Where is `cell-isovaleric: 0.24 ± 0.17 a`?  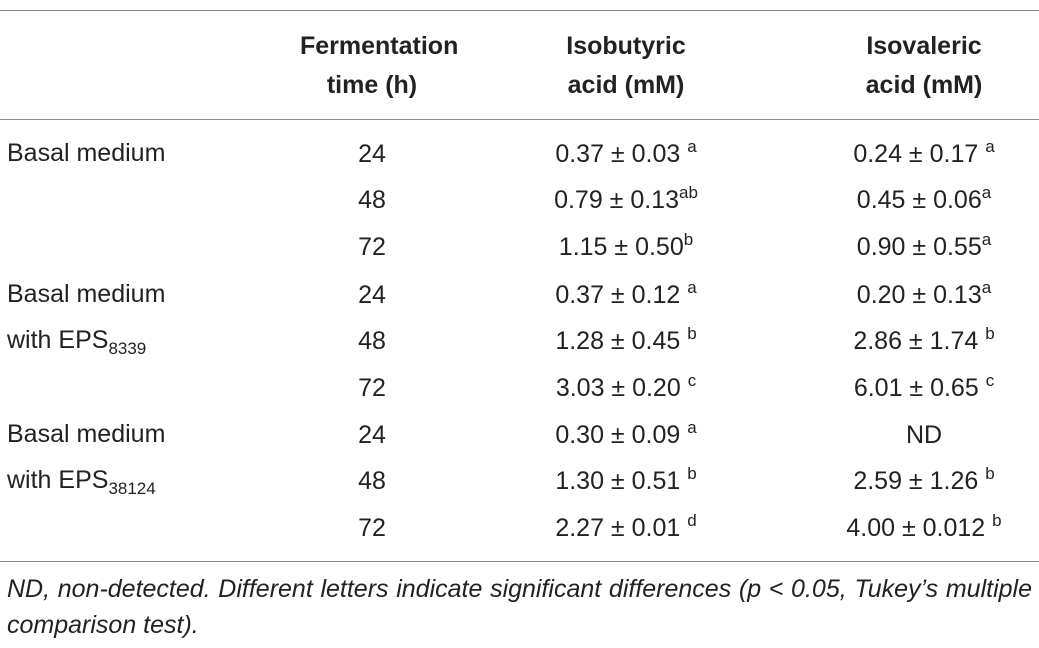
cell-isovaleric: 0.24 ± 0.17 a is located at coordinates (924, 153).